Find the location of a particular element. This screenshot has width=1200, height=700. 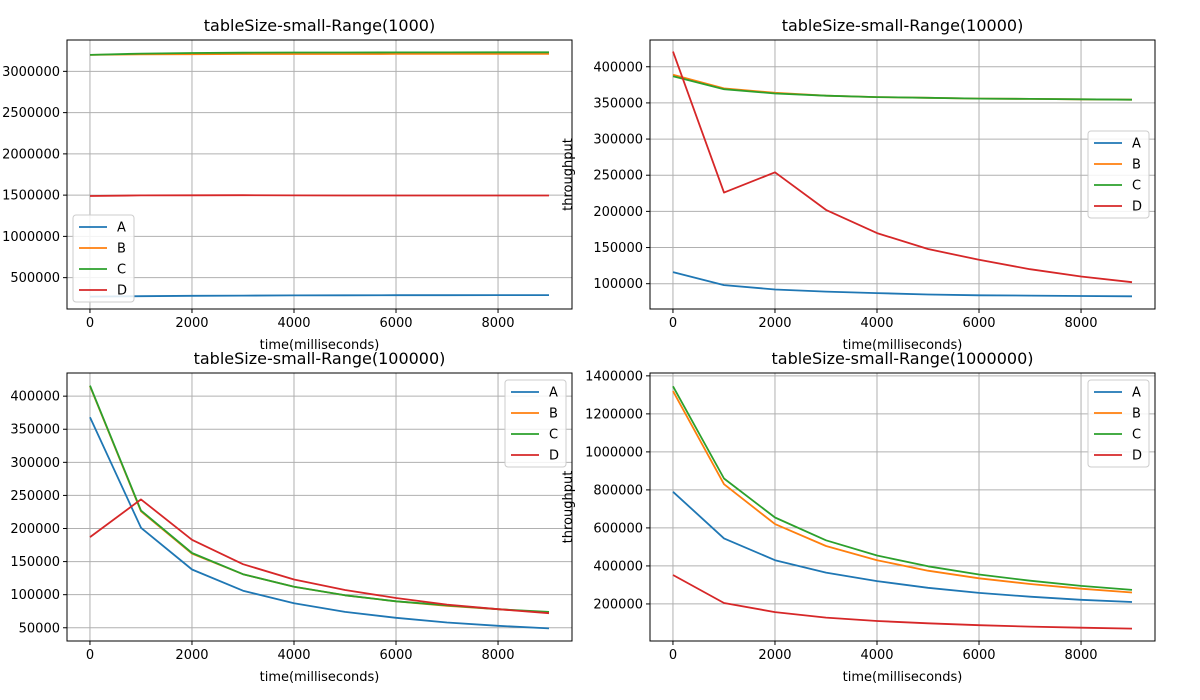

y-tick-label: 1400000 is located at coordinates (614, 376).